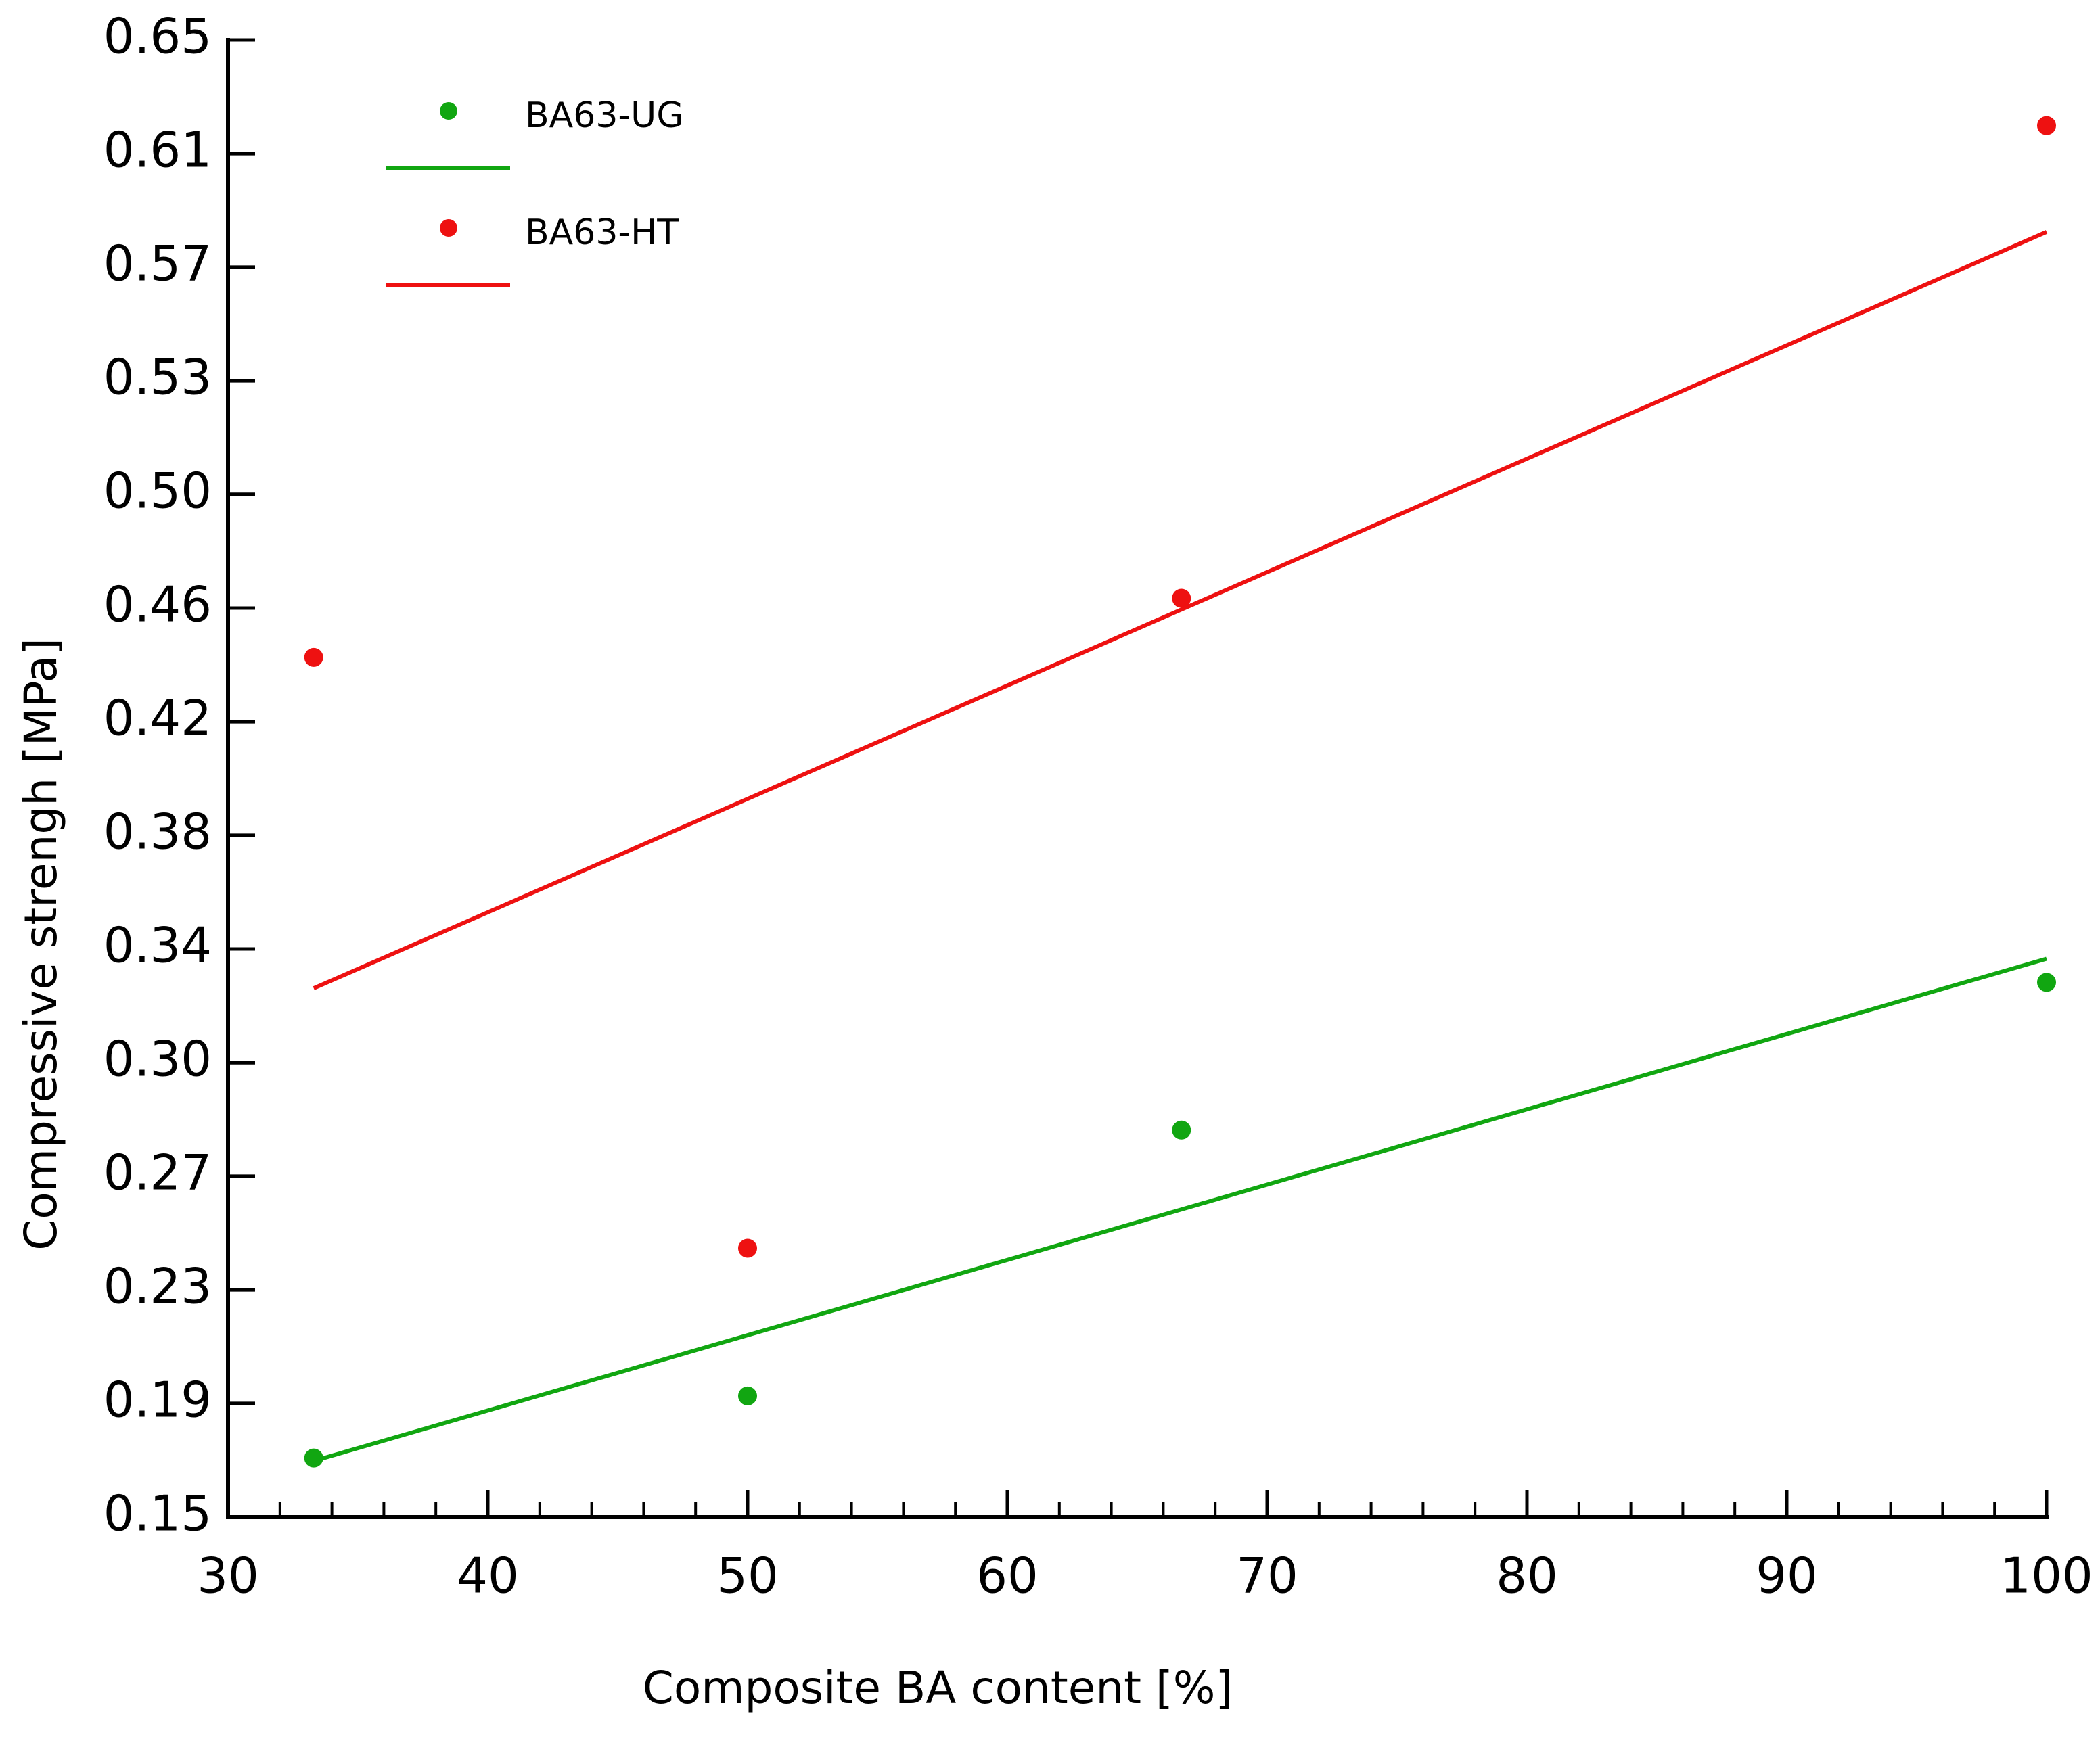 The height and width of the screenshot is (1743, 2100). I want to click on x-tick-label: 70, so click(1267, 1576).